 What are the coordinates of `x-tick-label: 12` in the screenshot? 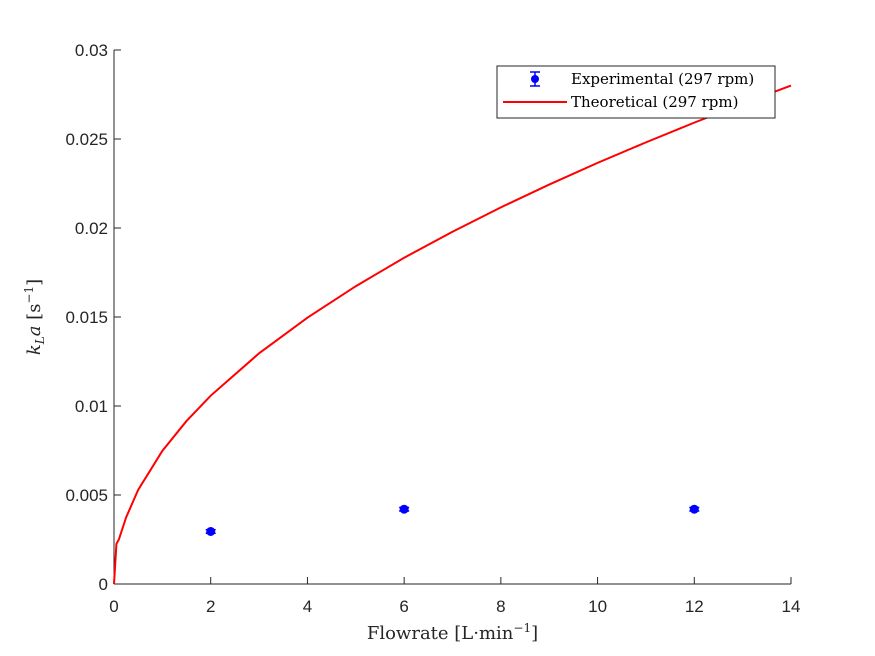 It's located at (694, 606).